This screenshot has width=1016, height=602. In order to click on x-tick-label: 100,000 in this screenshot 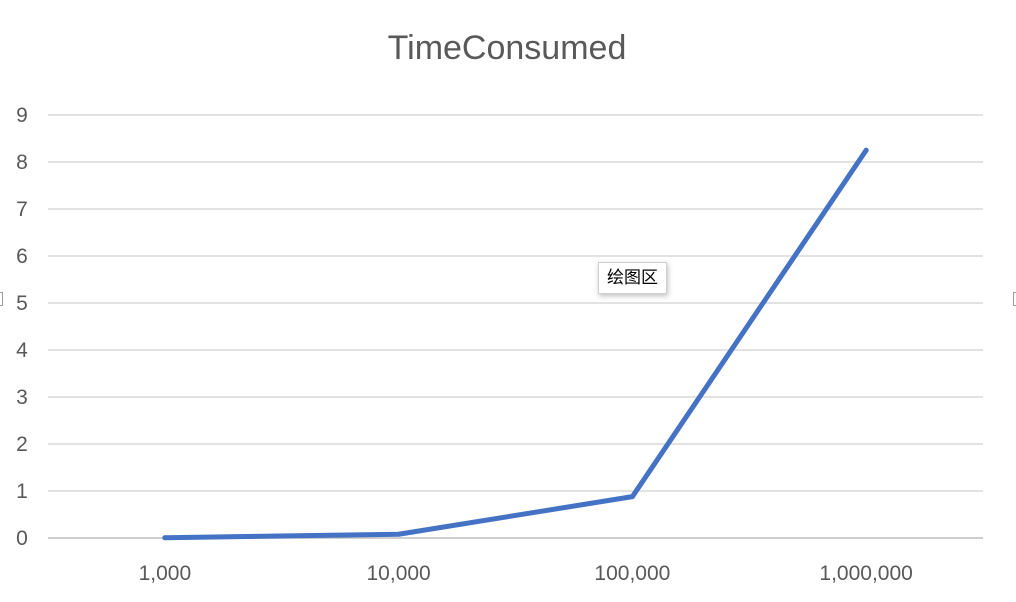, I will do `click(632, 573)`.